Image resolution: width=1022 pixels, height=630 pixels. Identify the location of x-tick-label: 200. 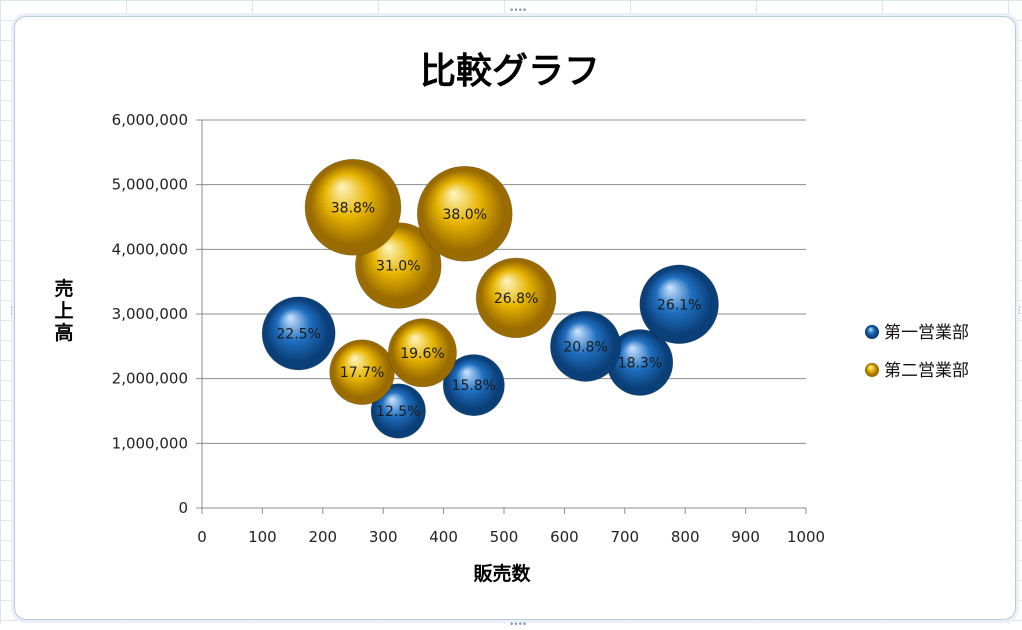
(322, 537).